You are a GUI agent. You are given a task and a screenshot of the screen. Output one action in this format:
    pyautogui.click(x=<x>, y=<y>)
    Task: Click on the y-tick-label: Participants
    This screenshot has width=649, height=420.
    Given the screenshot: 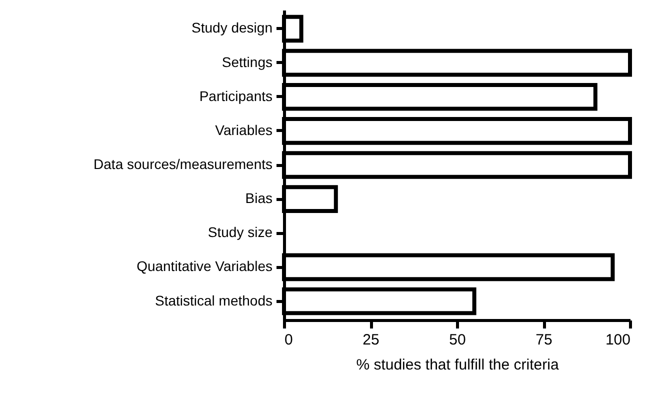 What is the action you would take?
    pyautogui.click(x=235, y=96)
    